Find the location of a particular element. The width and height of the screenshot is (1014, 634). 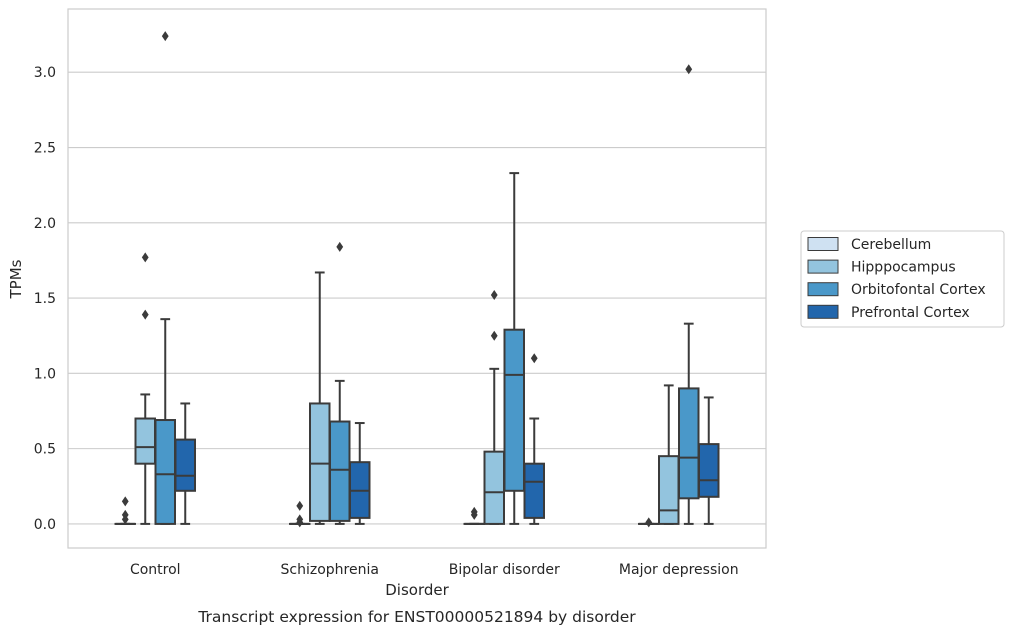

legend-label: Cerebellum is located at coordinates (891, 245).